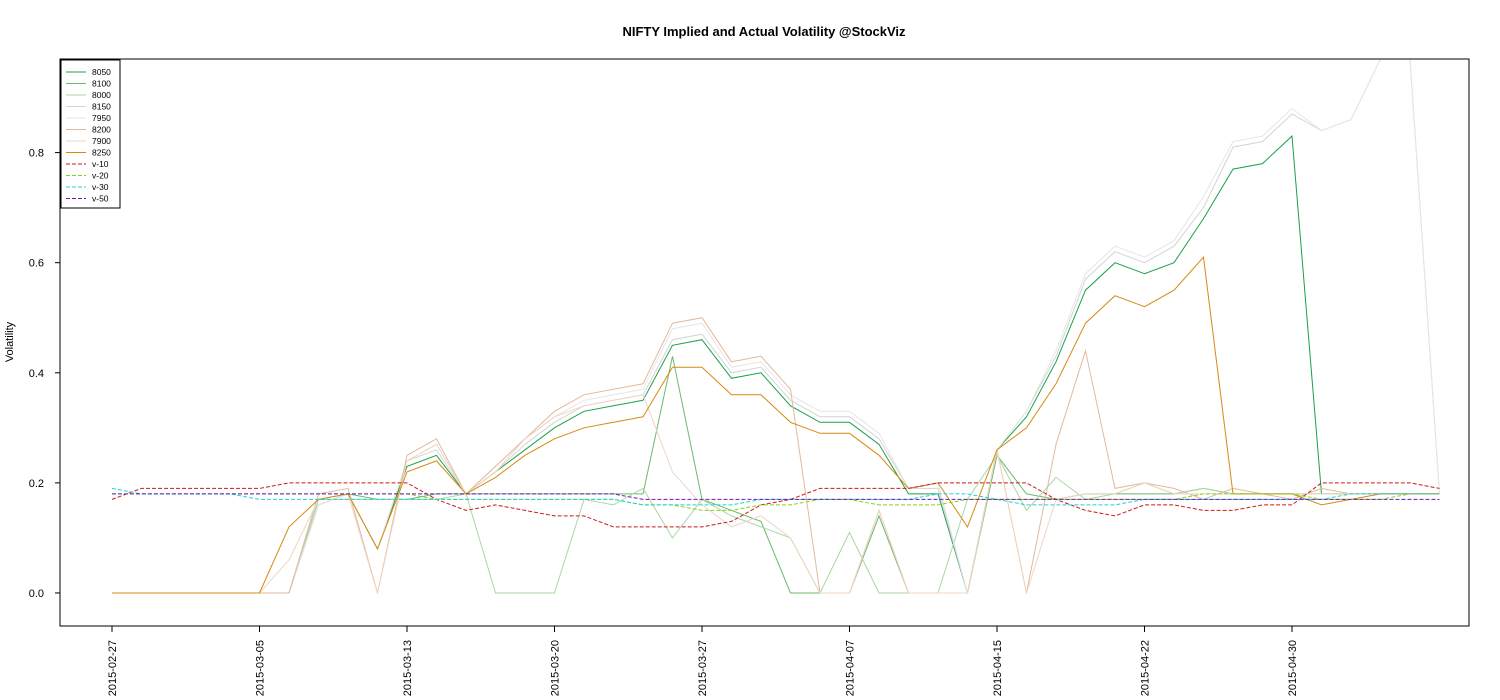 The height and width of the screenshot is (700, 1500). What do you see at coordinates (261, 668) in the screenshot?
I see `x-tick-label: 2015-03-05` at bounding box center [261, 668].